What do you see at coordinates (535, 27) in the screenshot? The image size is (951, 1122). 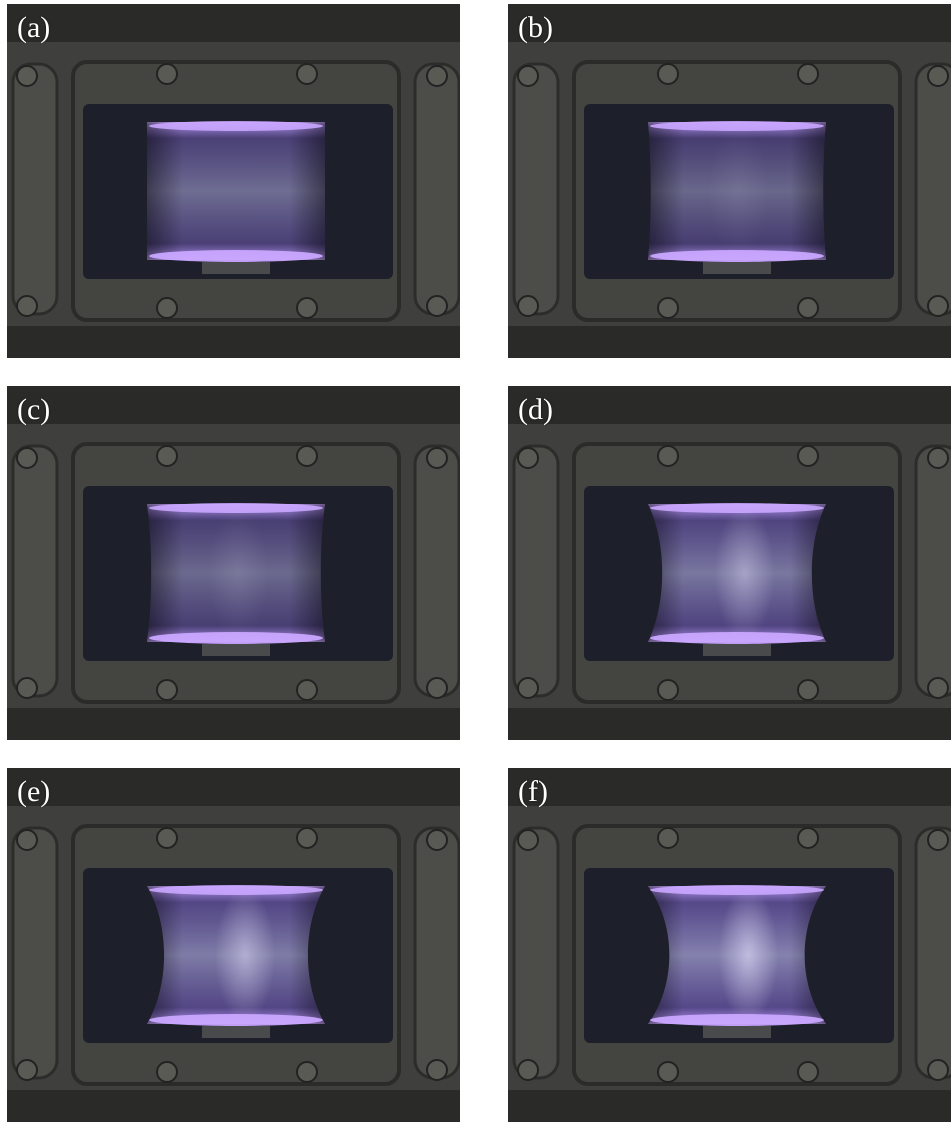 I see `panel-label-b: (b)` at bounding box center [535, 27].